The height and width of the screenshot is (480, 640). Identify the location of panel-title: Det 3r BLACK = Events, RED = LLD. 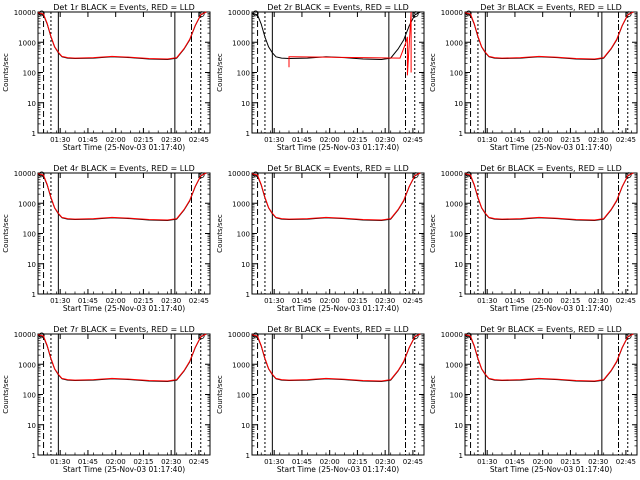
(551, 7).